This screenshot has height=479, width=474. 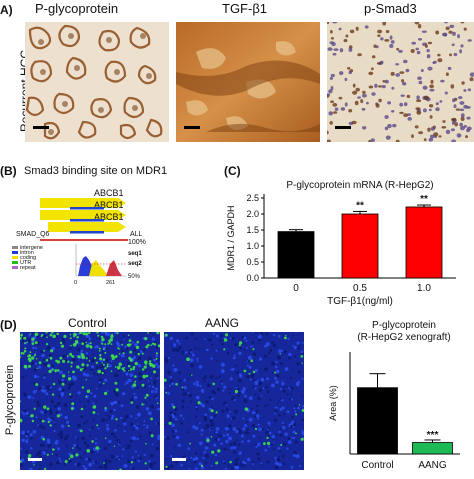 What do you see at coordinates (134, 277) in the screenshot?
I see `pct-50-label: 50%` at bounding box center [134, 277].